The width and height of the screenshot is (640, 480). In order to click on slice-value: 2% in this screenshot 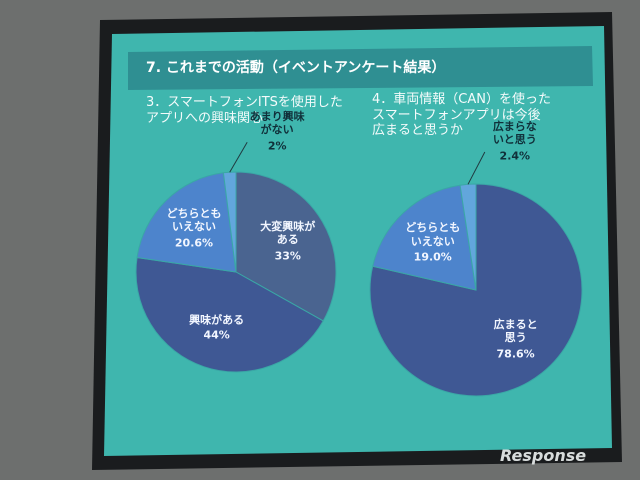, I will do `click(277, 146)`.